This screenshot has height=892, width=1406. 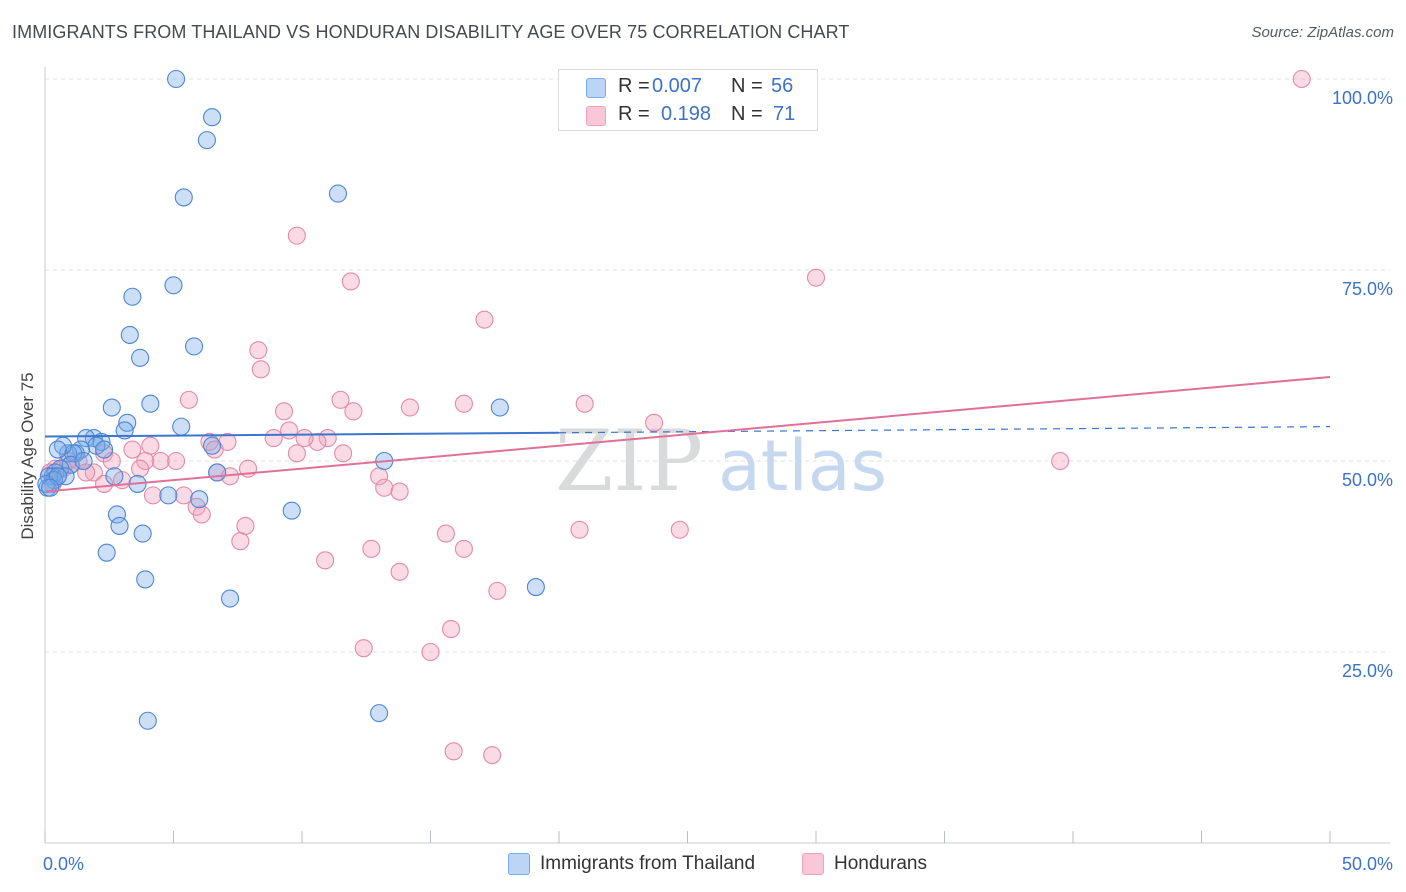 What do you see at coordinates (629, 461) in the screenshot?
I see `watermark-zip: ZIP` at bounding box center [629, 461].